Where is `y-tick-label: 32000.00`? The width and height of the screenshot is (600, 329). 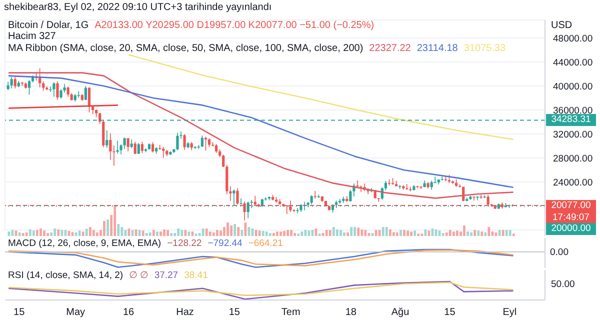
y-tick-label: 32000.00 is located at coordinates (573, 134).